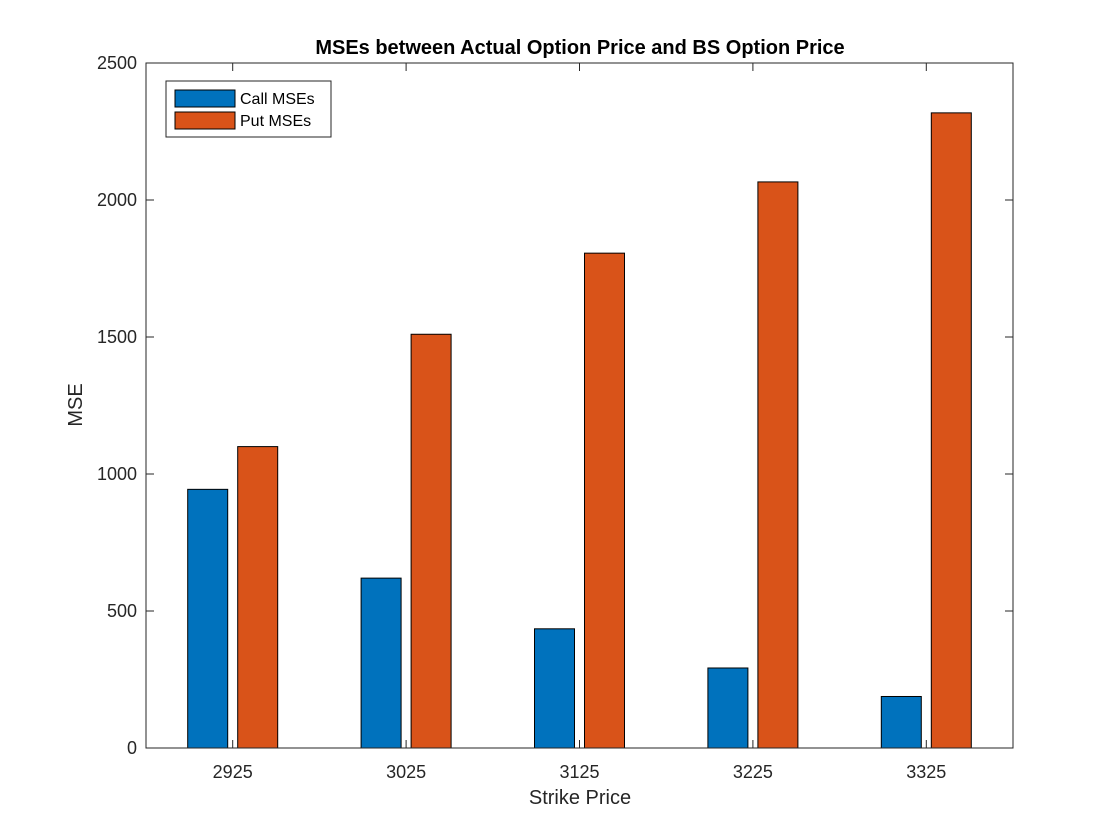 Image resolution: width=1120 pixels, height=840 pixels. I want to click on x-tick-label: 3325, so click(926, 772).